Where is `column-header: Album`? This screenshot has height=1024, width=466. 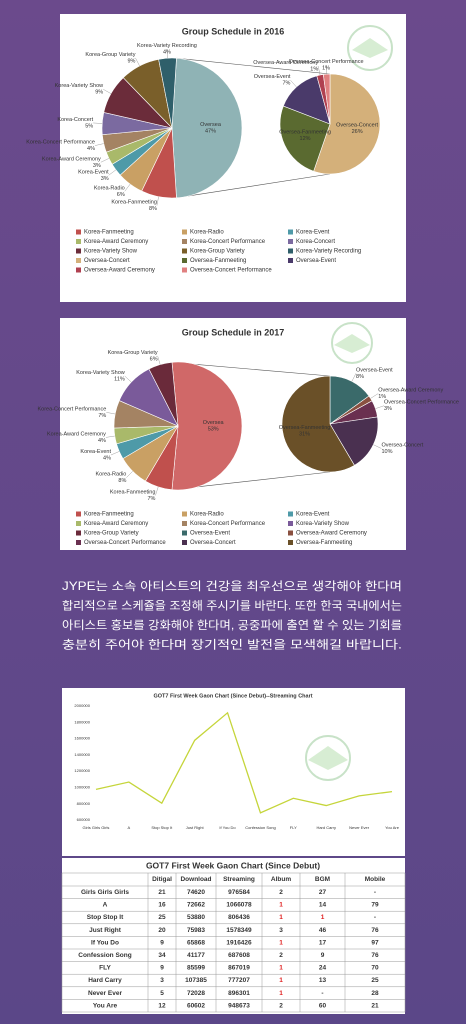
column-header: Album is located at coordinates (281, 879).